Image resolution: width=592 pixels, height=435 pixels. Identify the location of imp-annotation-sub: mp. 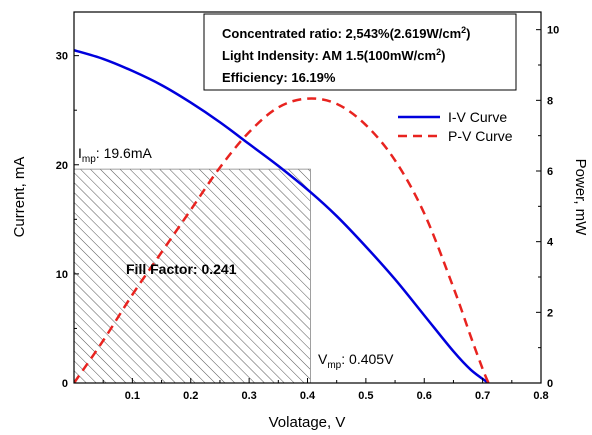
(89, 159).